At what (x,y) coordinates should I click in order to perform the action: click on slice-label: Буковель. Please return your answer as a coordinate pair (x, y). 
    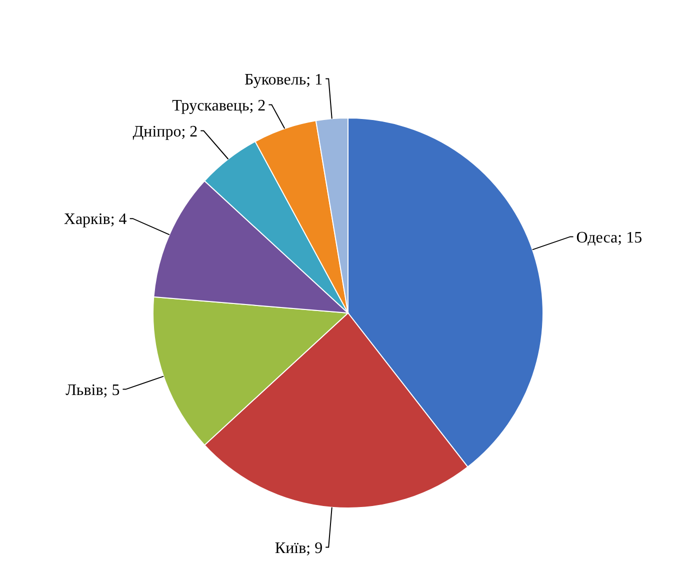
    Looking at the image, I should click on (275, 79).